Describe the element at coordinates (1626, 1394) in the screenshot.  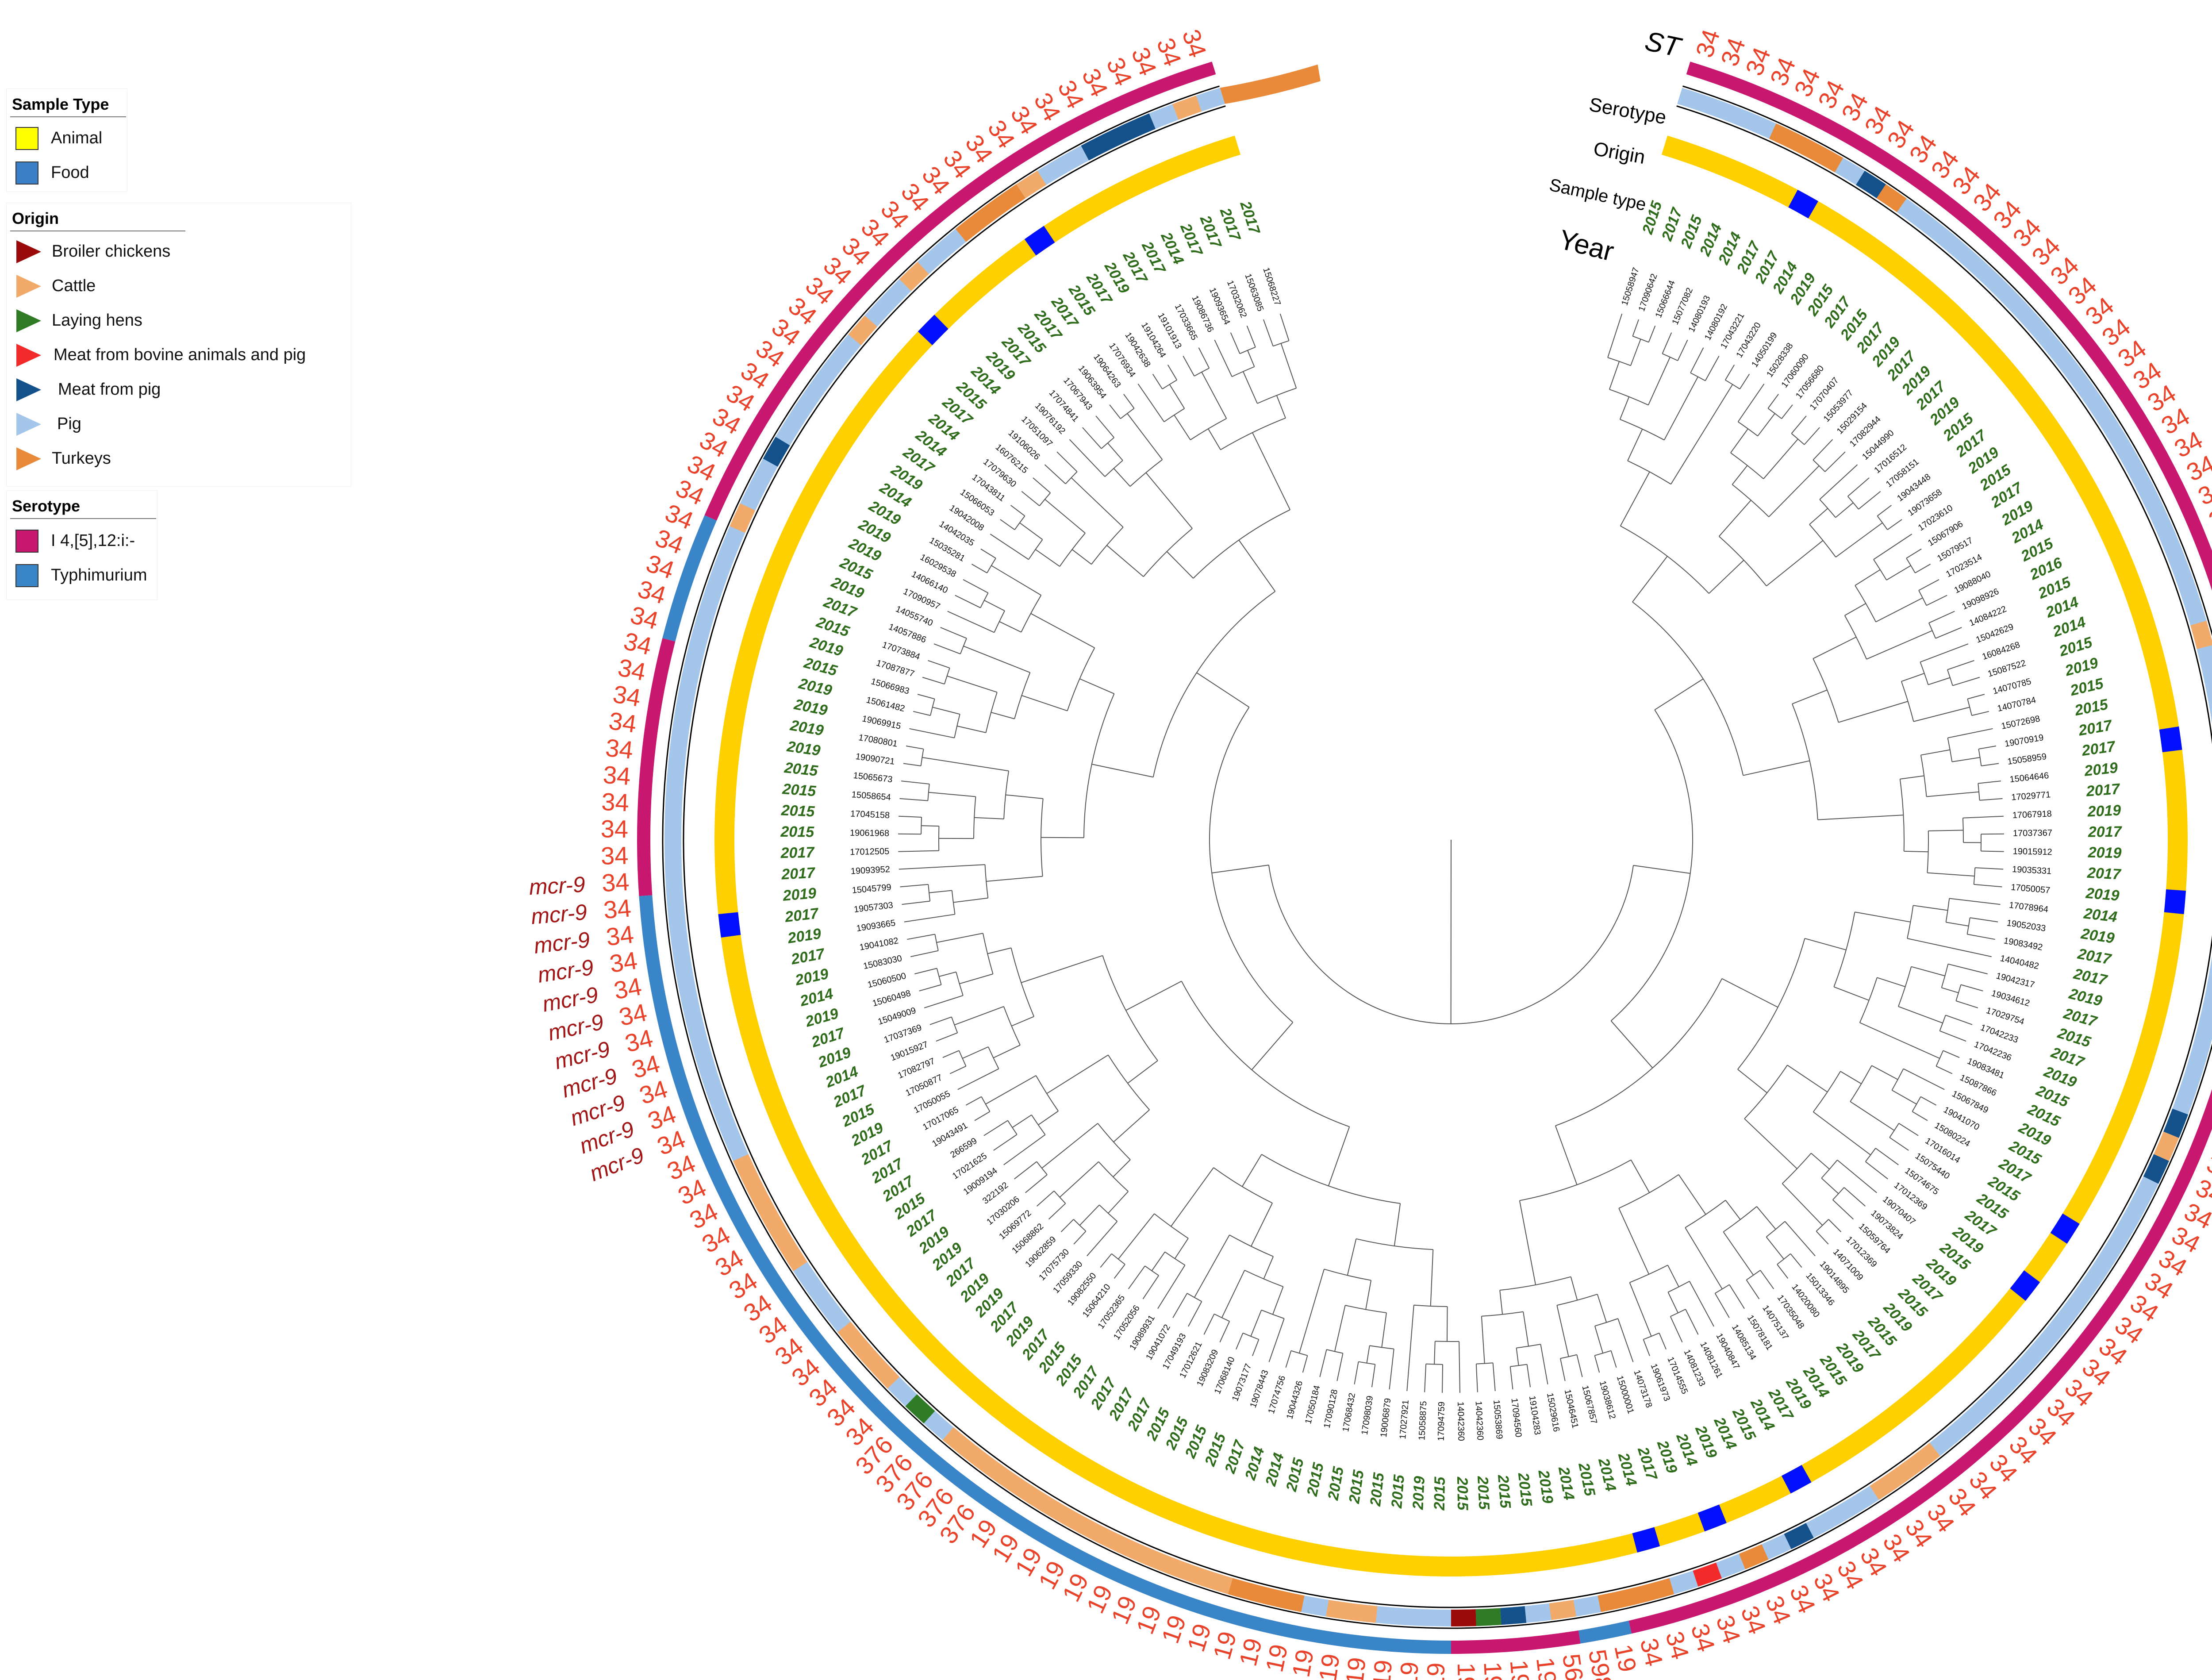
I see `isolate-label: 15000001` at that location.